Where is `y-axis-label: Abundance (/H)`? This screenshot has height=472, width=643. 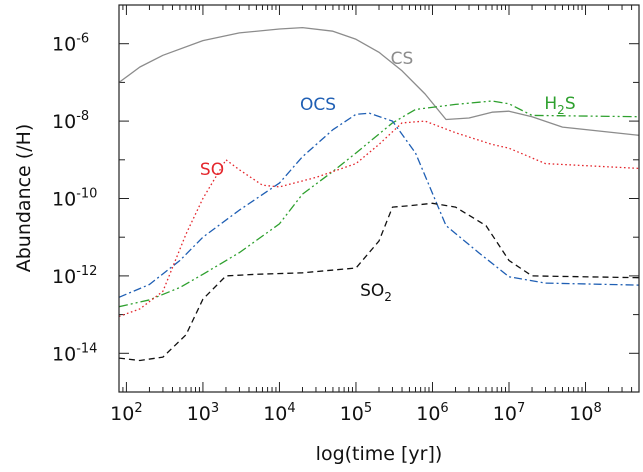 y-axis-label: Abundance (/H) is located at coordinates (24, 198).